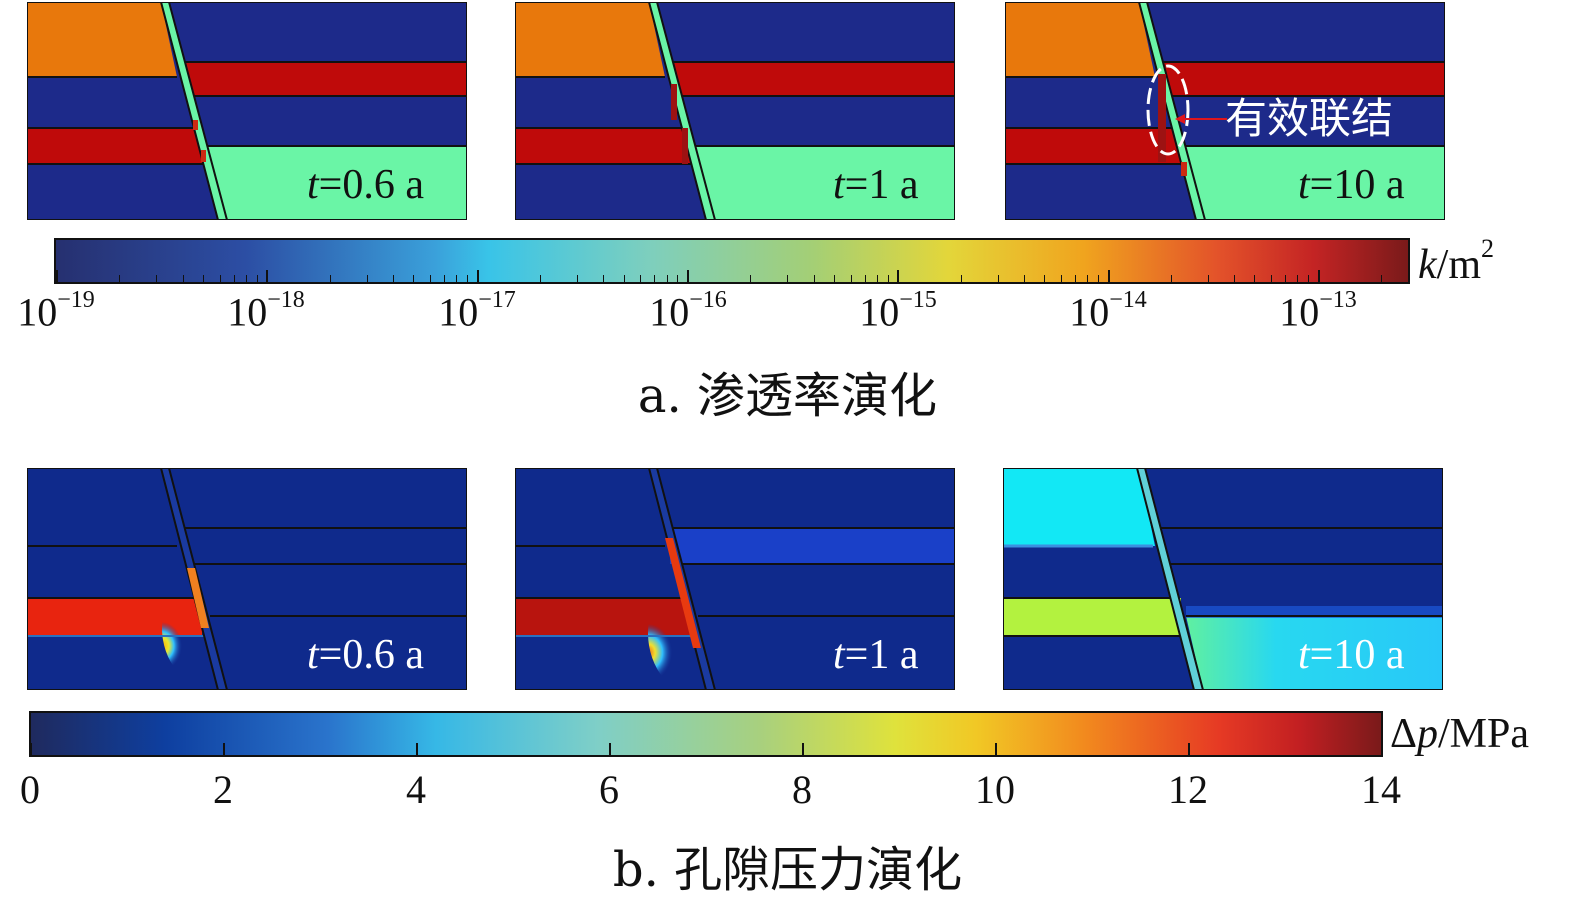 This screenshot has width=1575, height=907. Describe the element at coordinates (706, 734) in the screenshot. I see `pressure-colorbar` at that location.